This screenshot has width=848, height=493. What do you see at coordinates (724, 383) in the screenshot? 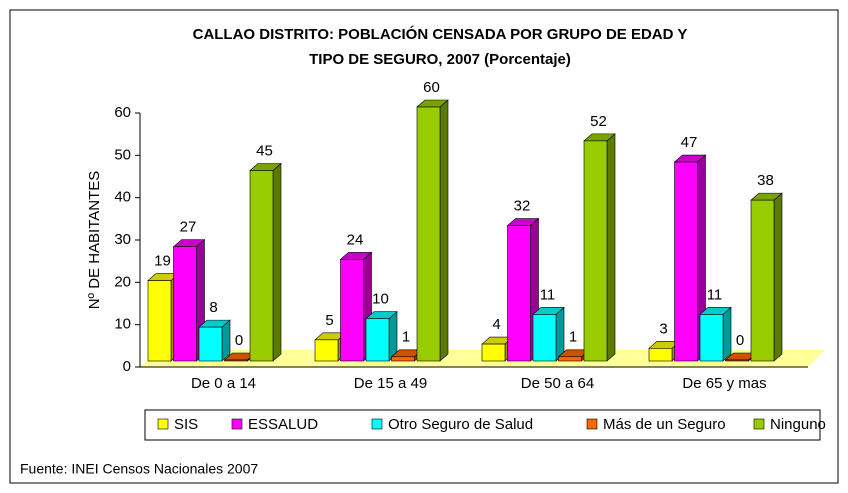
I see `x-tick-label: De 65 y mas` at bounding box center [724, 383].